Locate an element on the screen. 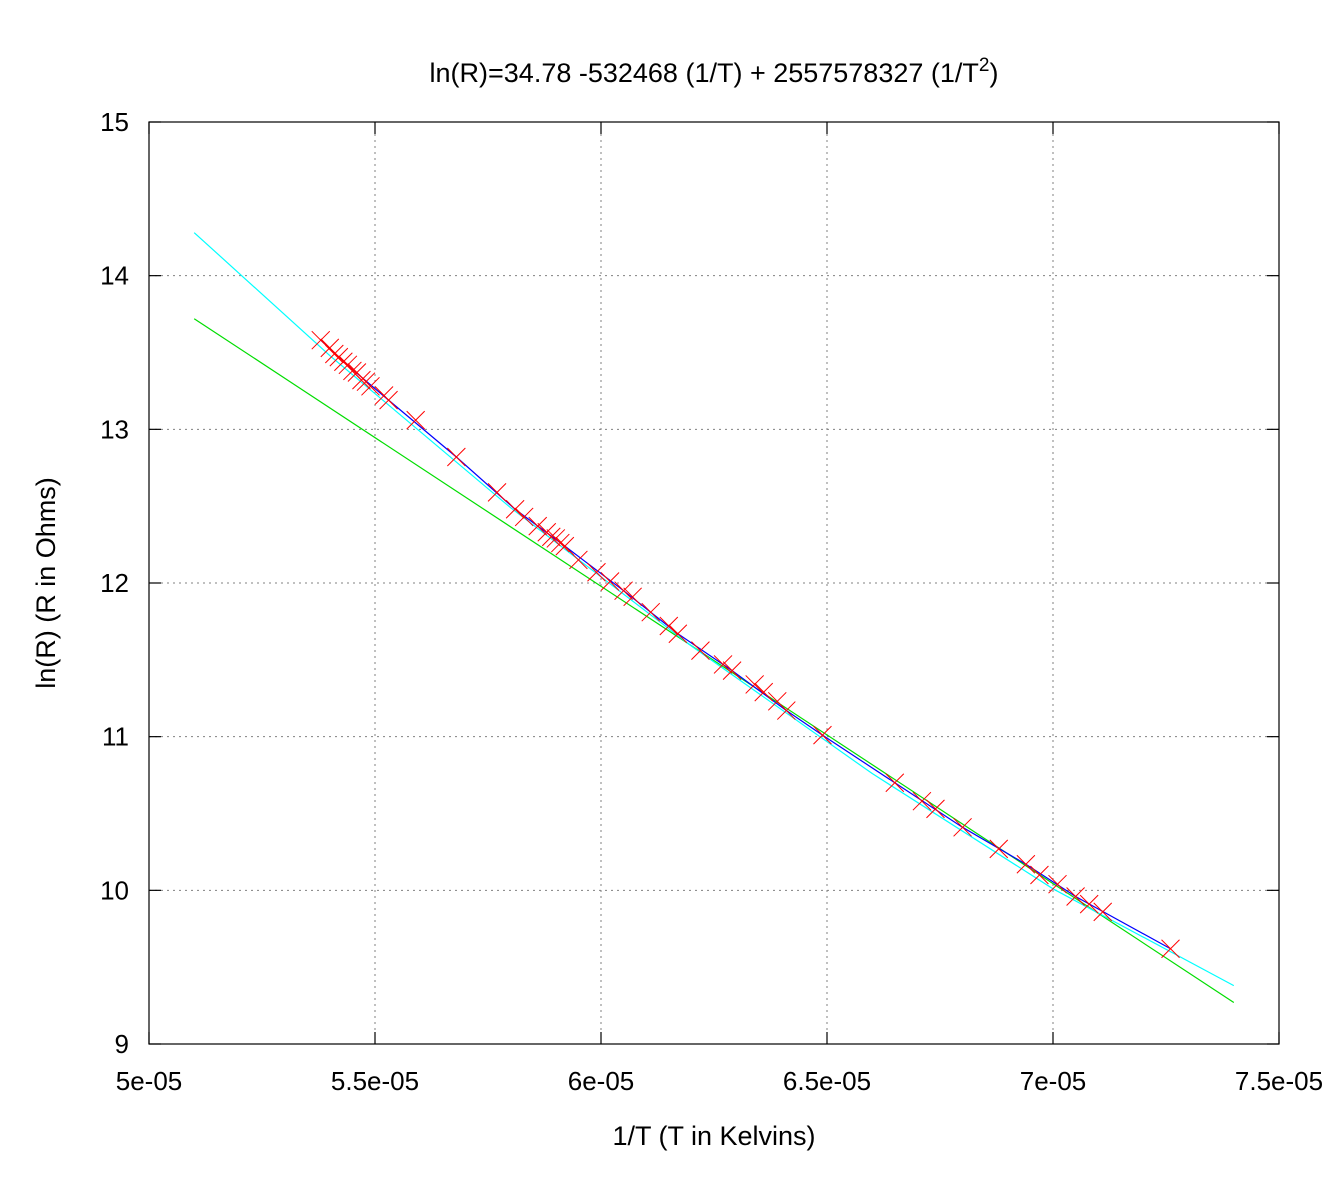 The image size is (1344, 1200). x-tick-labels: 5e-05 5.5e-05 6e-05 6.5e-05 7e-05 7.5e-05 is located at coordinates (719, 1081).